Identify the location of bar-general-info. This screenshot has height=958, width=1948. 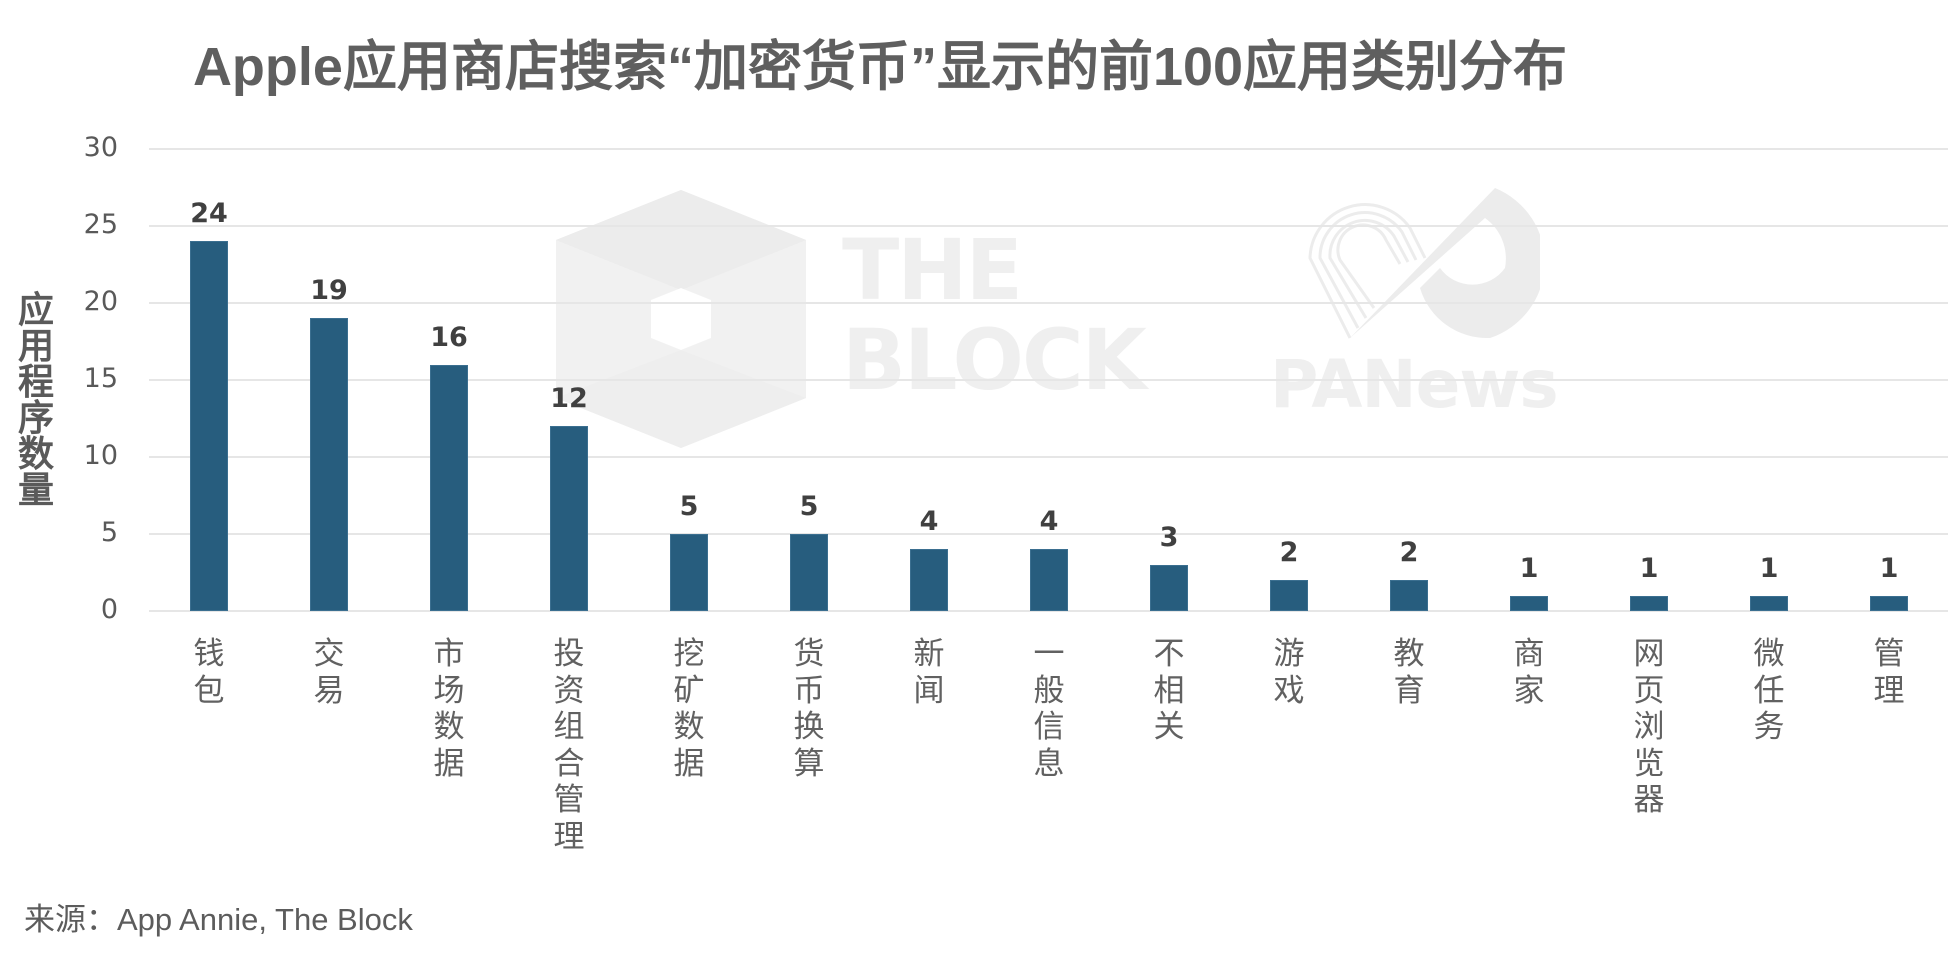
(1049, 580).